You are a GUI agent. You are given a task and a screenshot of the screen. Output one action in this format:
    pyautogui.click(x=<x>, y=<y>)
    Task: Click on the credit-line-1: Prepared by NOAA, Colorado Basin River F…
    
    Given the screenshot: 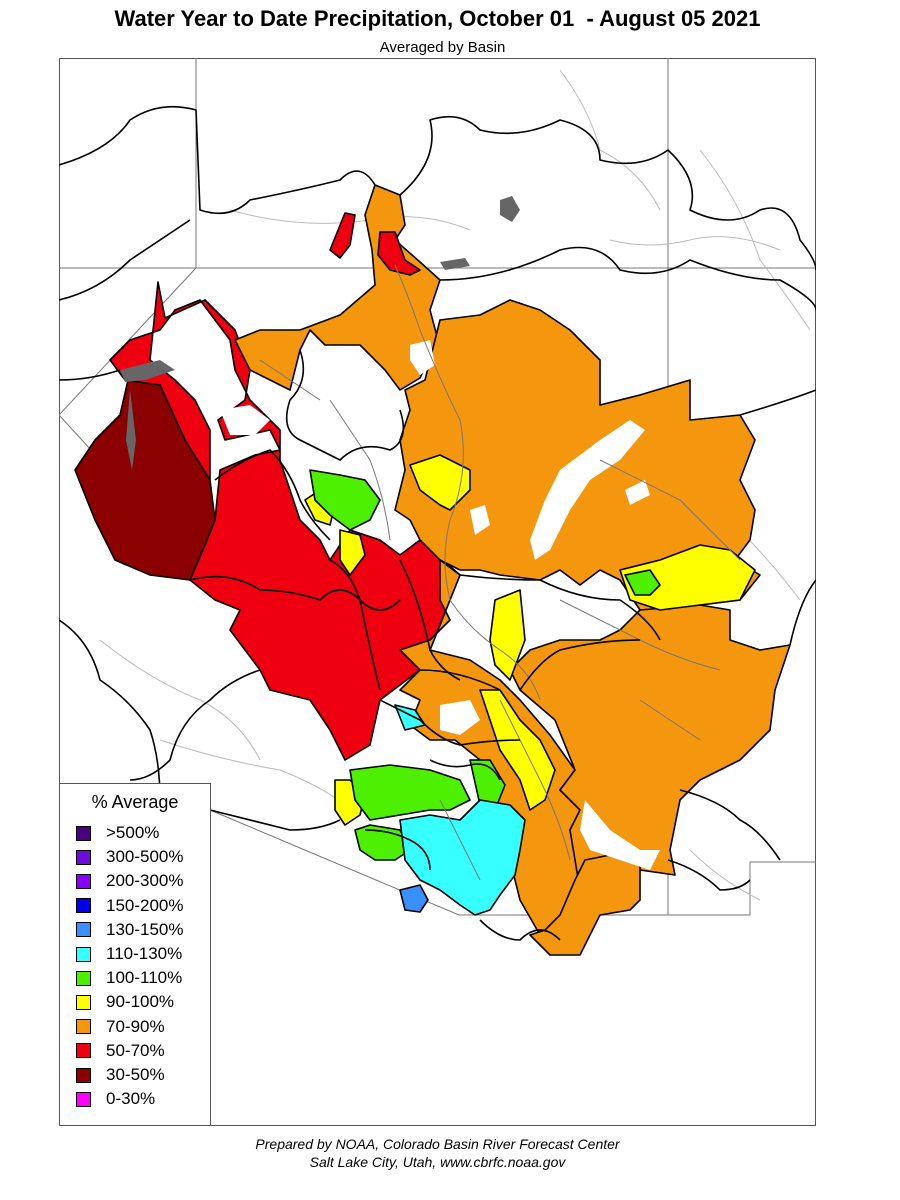 What is the action you would take?
    pyautogui.click(x=437, y=1144)
    